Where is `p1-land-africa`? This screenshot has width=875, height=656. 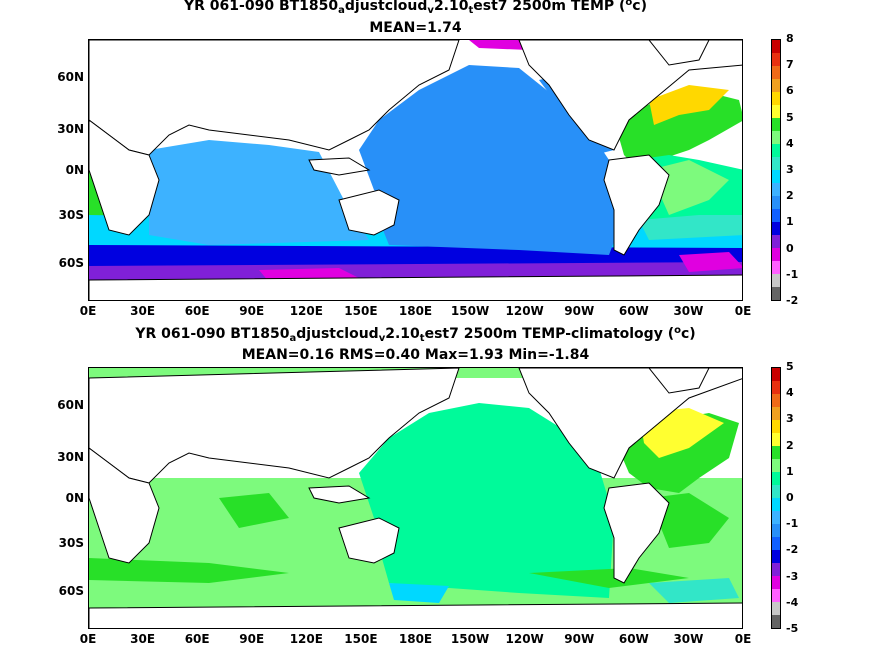
p1-land-africa is located at coordinates (124, 177).